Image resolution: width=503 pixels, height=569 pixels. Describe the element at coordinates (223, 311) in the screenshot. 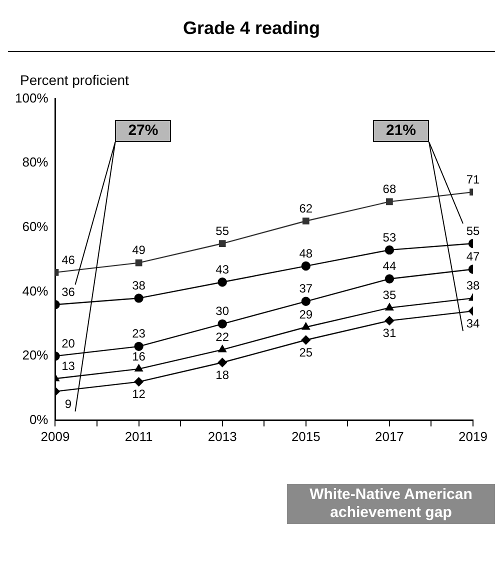

I see `data-label: 30` at that location.